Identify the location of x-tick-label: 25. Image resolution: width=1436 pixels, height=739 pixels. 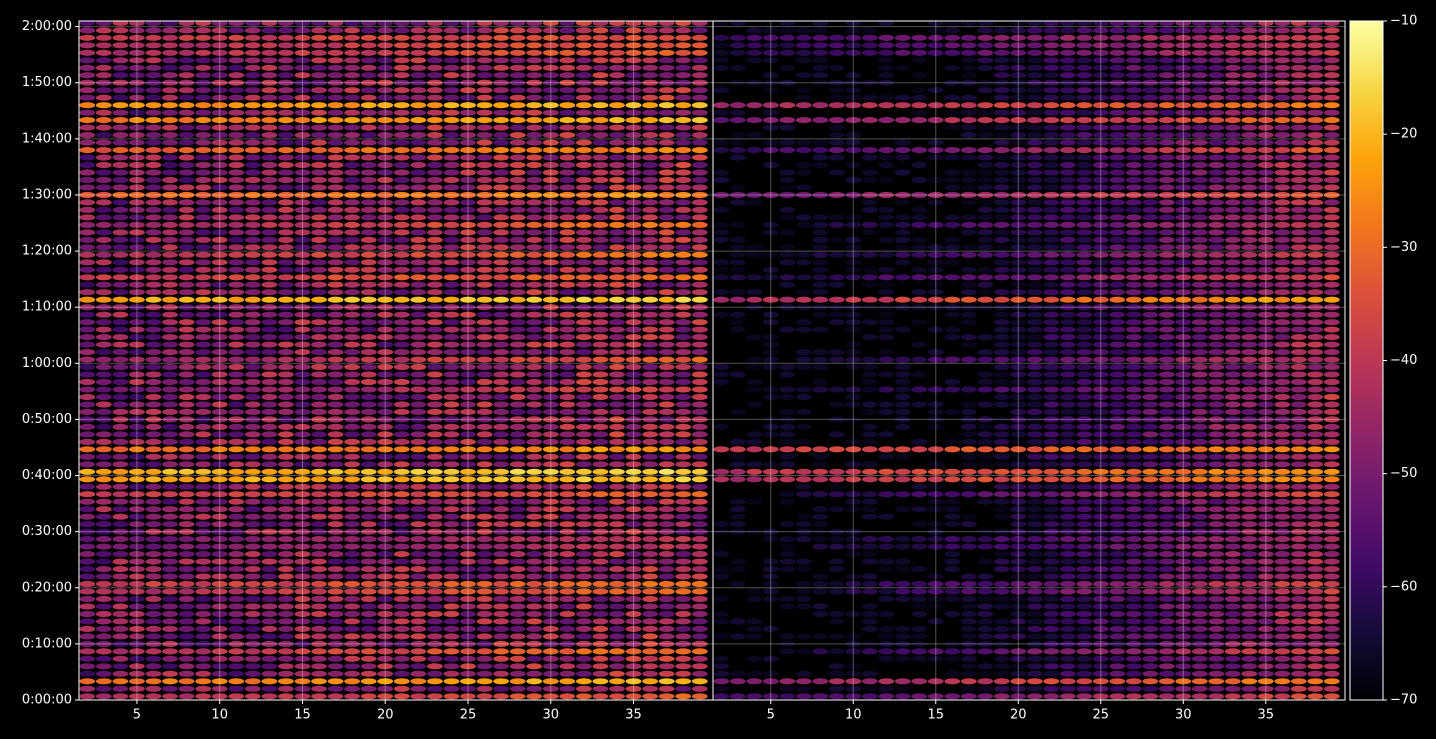
(468, 715).